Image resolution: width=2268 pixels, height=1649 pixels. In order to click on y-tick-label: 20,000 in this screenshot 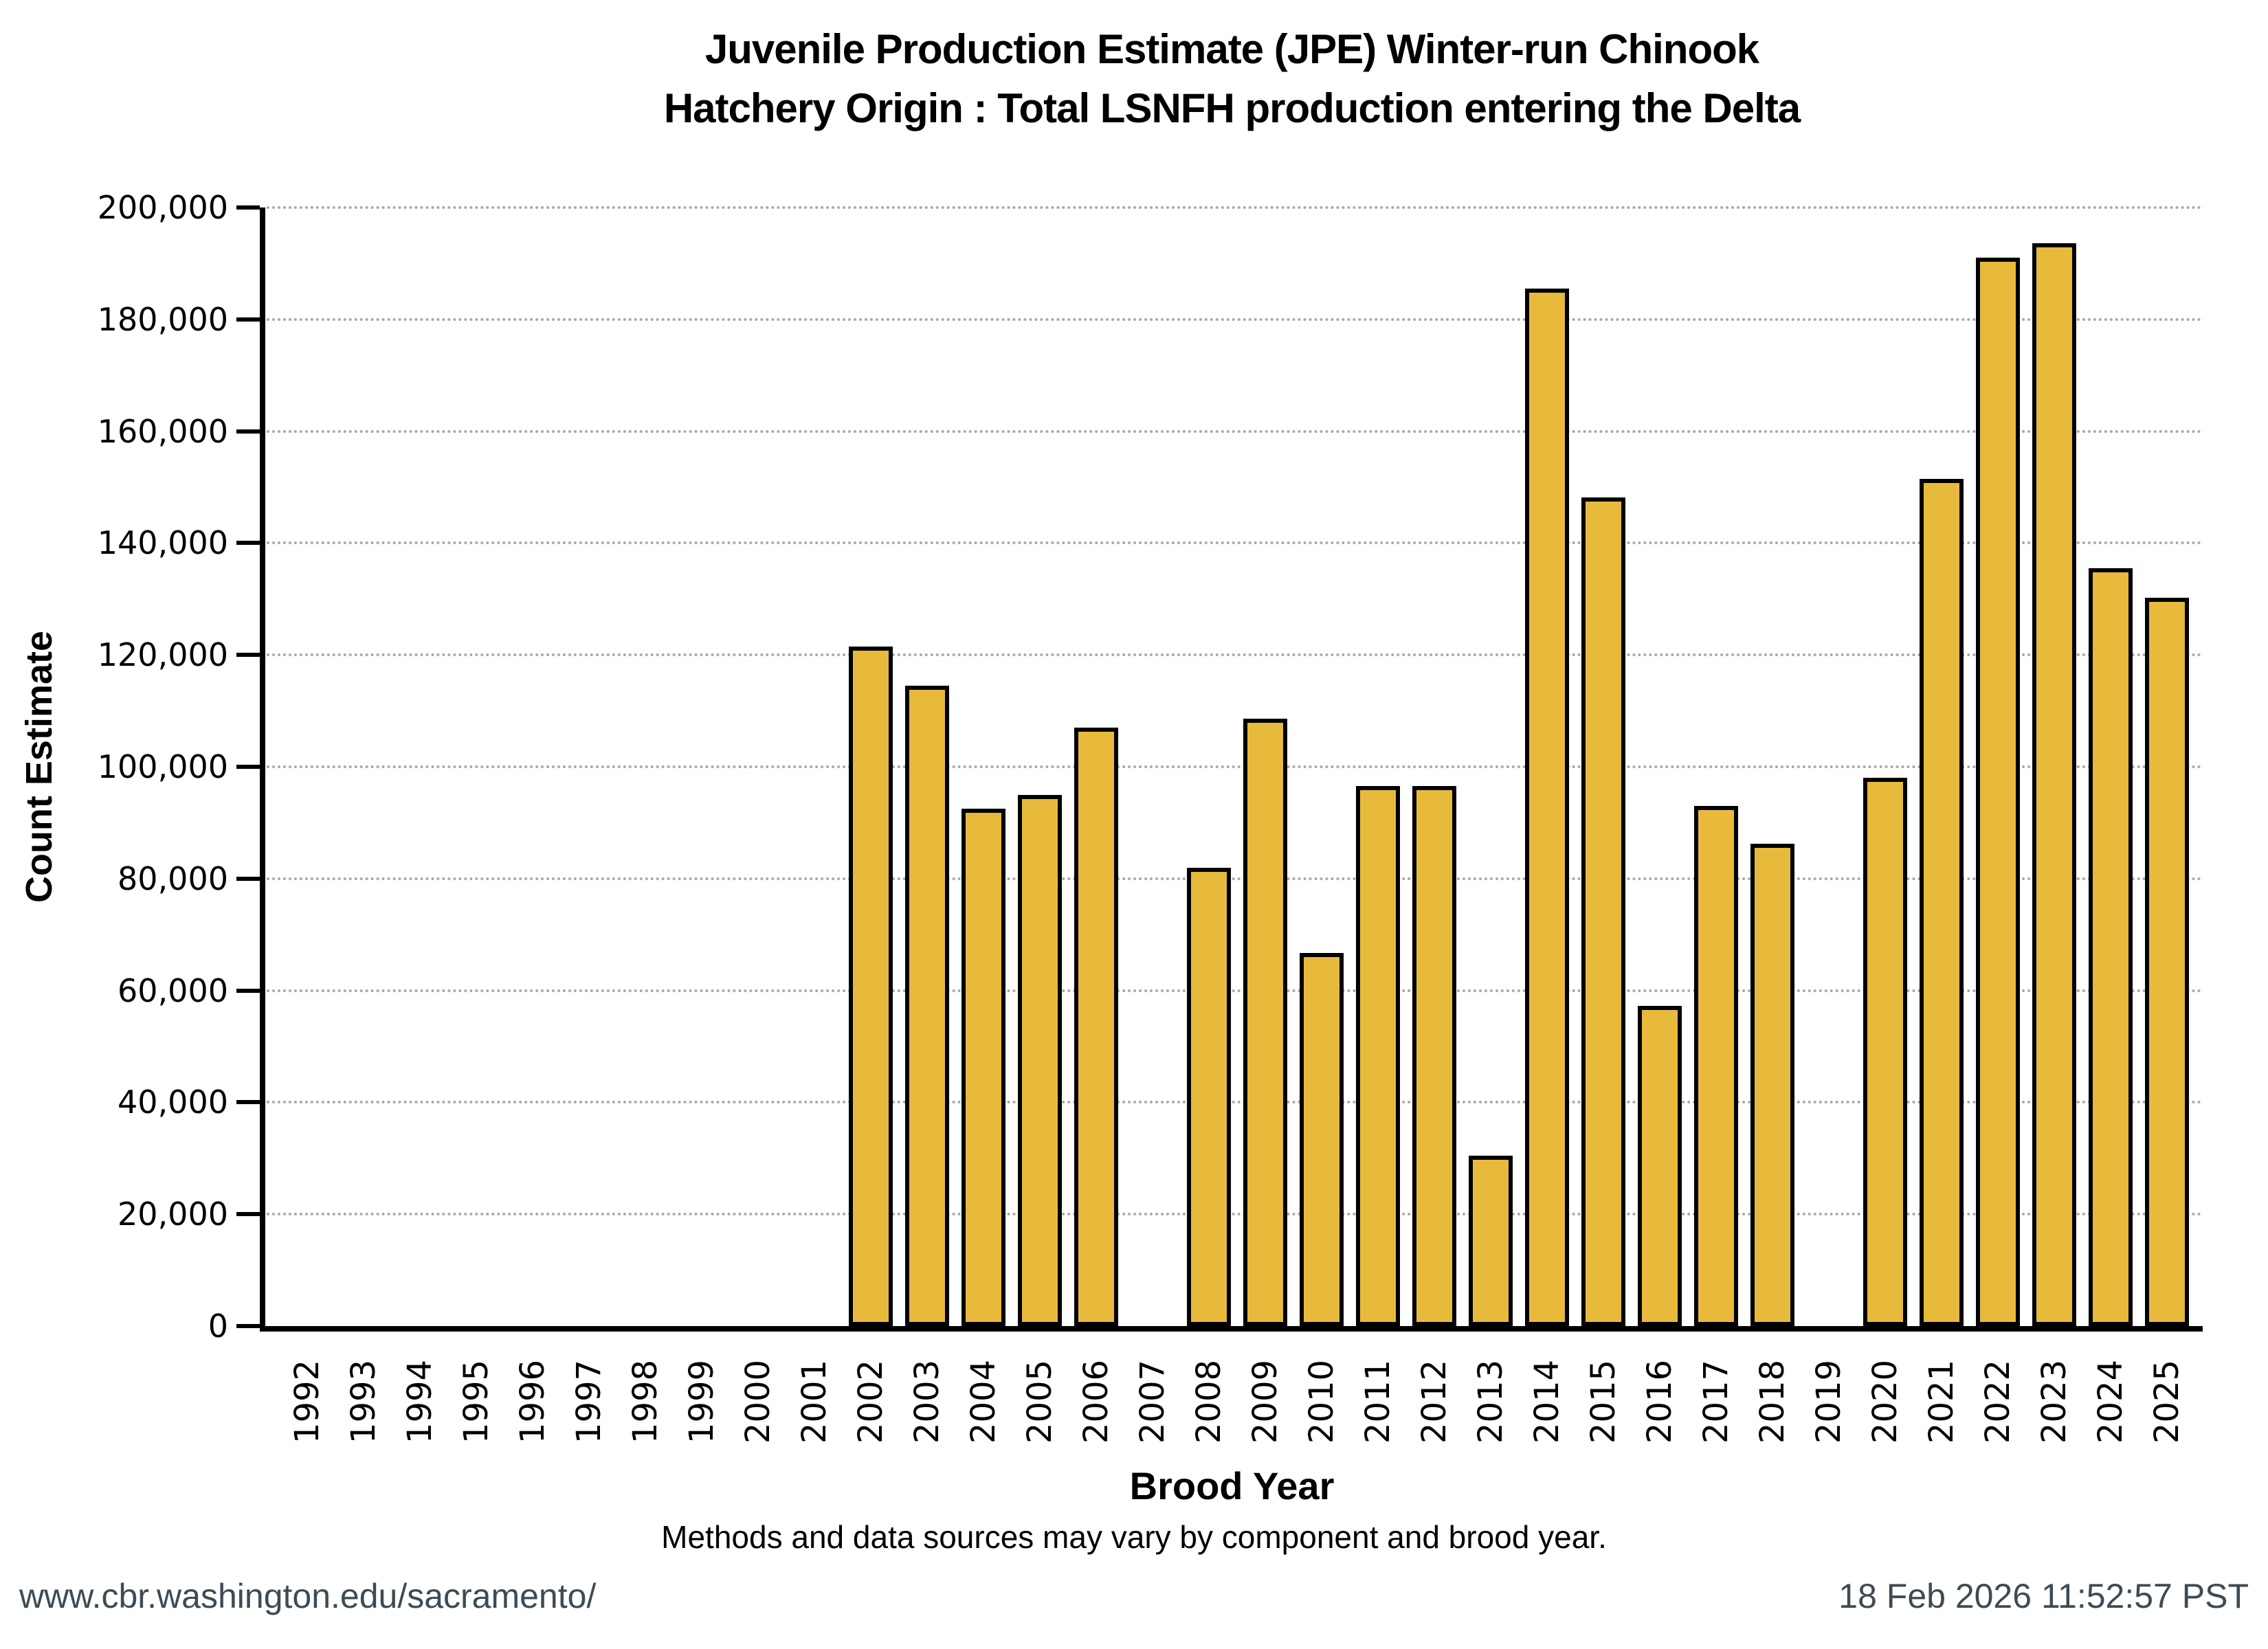, I will do `click(173, 1214)`.